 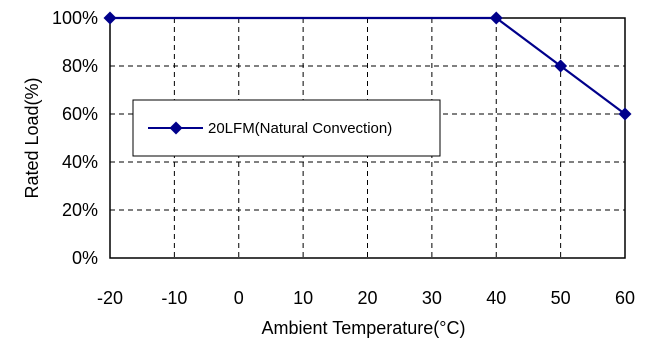 What do you see at coordinates (174, 298) in the screenshot?
I see `x-tick-label: -10` at bounding box center [174, 298].